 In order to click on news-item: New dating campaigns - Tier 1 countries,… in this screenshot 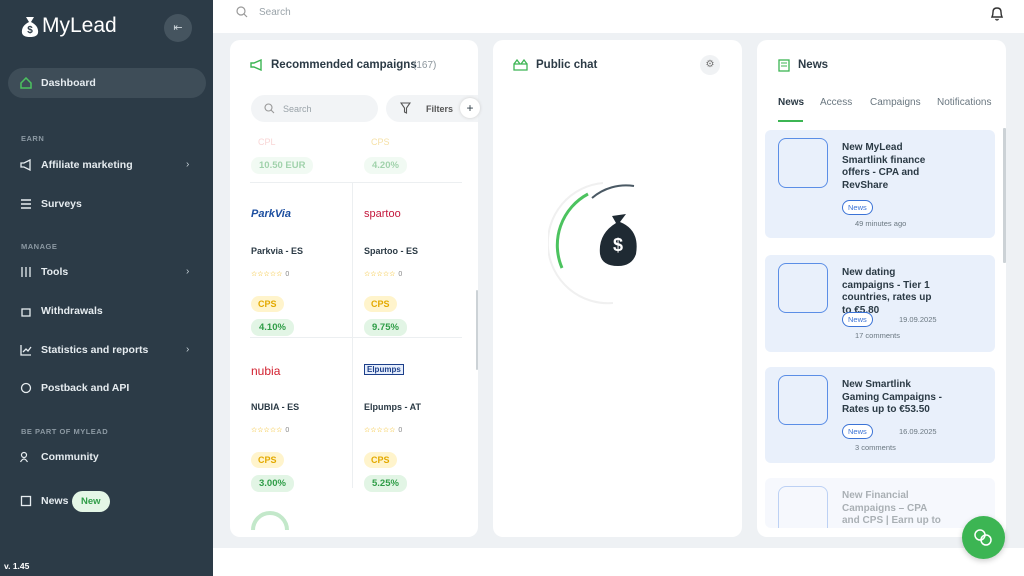, I will do `click(880, 303)`.